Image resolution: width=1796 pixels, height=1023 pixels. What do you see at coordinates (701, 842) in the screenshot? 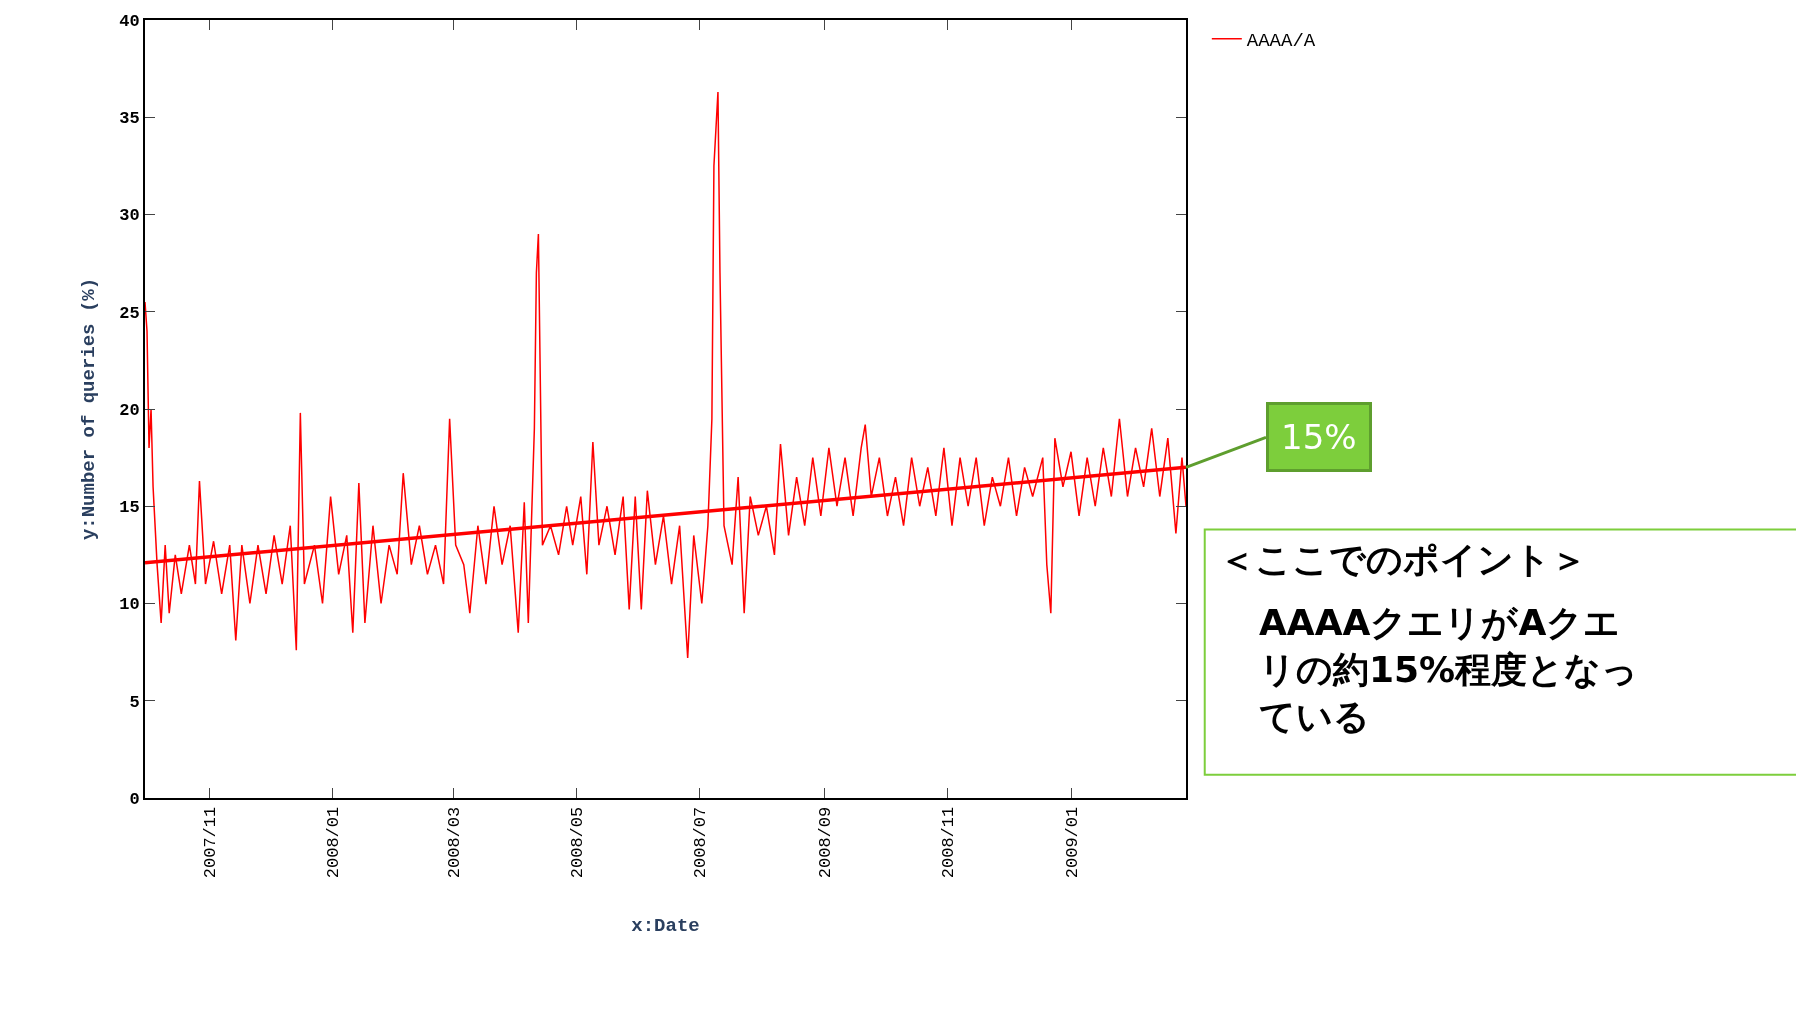
I see `x-tick-label: 2008/07` at bounding box center [701, 842].